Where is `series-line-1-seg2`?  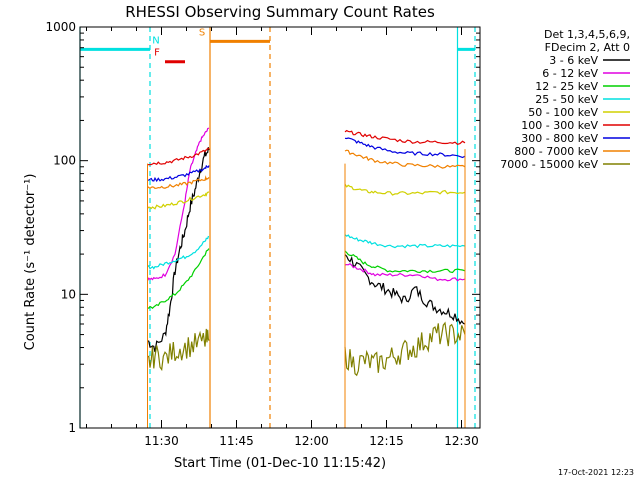
series-line-1-seg2 is located at coordinates (405, 290).